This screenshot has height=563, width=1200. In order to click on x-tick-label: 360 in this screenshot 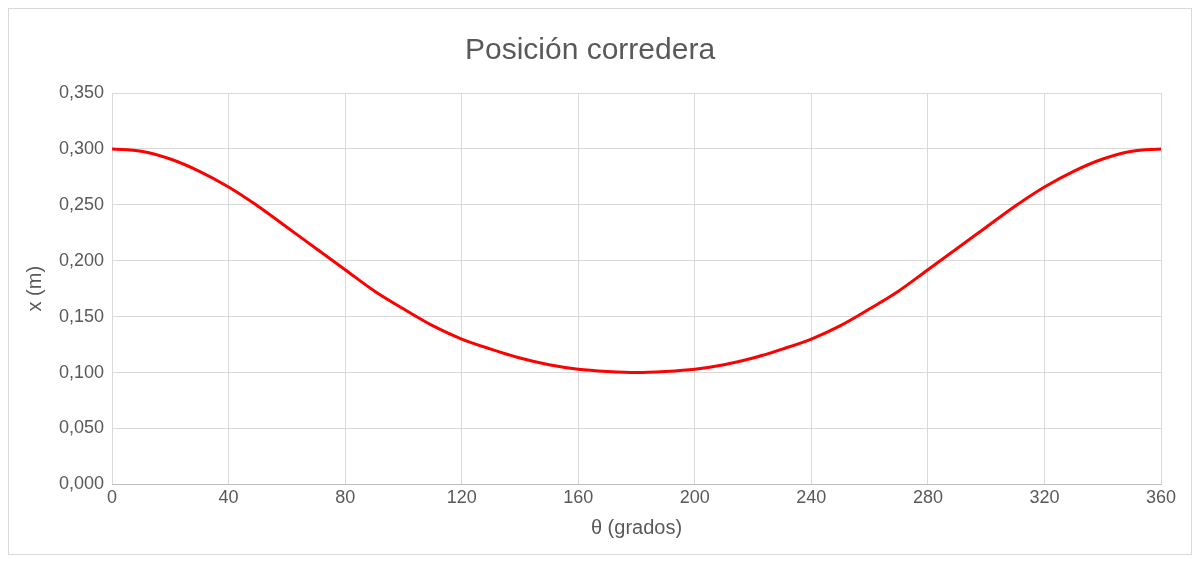, I will do `click(1161, 497)`.